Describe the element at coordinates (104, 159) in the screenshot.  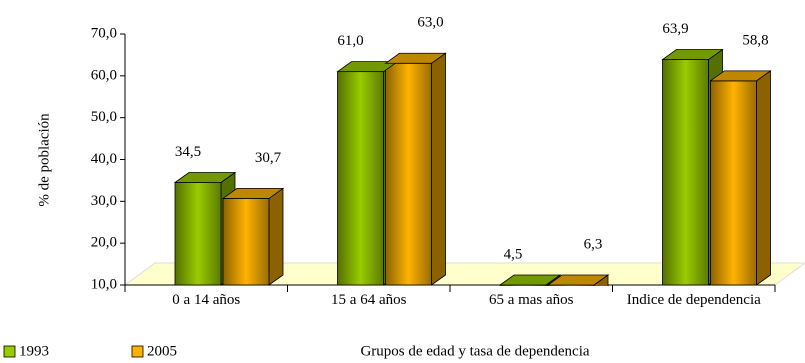
I see `y-tick-label: 40,0` at that location.